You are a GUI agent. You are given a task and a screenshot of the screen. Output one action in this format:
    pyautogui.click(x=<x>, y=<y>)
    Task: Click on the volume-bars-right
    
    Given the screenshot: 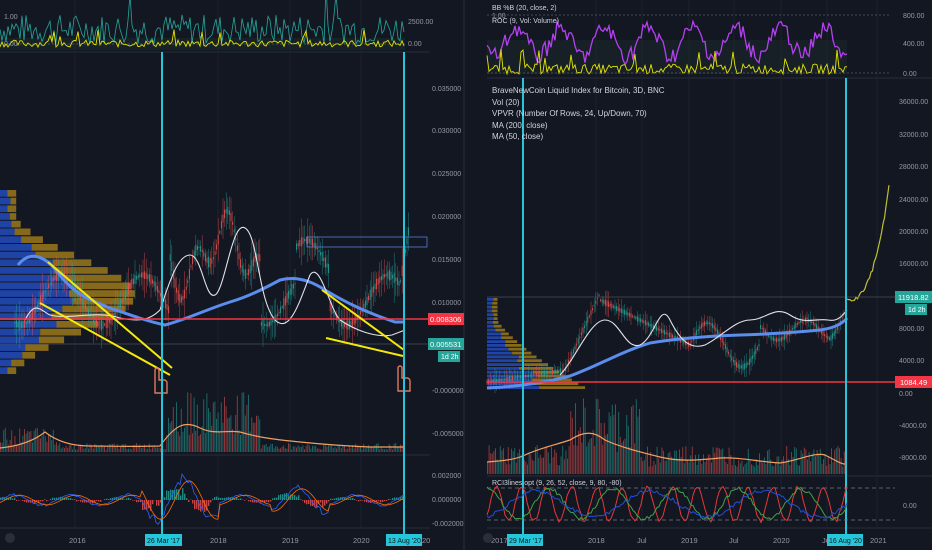 What is the action you would take?
    pyautogui.click(x=667, y=436)
    